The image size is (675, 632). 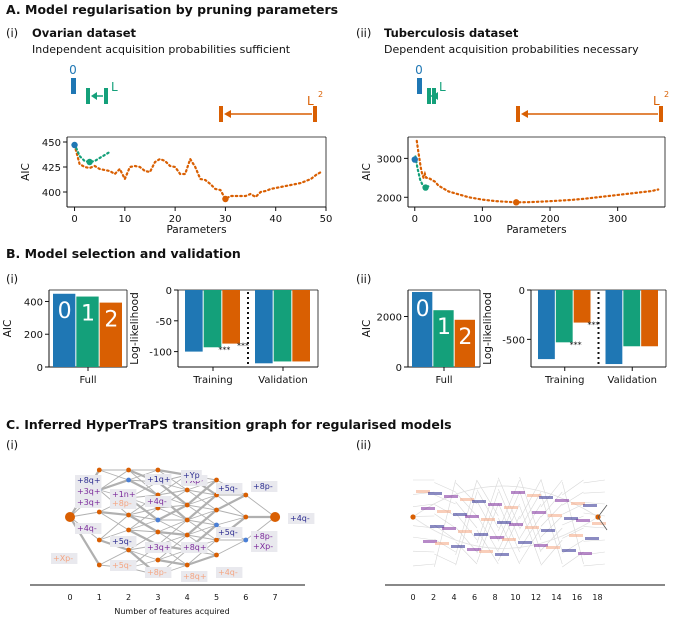 What do you see at coordinates (191, 475) in the screenshot?
I see `graph-i-label: +Yp` at bounding box center [191, 475].